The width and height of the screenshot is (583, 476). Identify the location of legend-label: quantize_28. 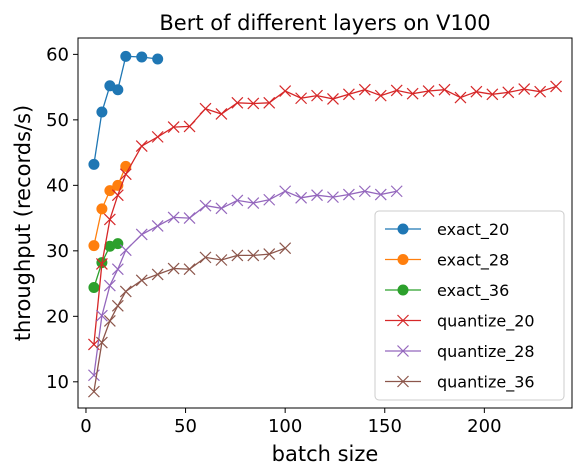
(486, 352).